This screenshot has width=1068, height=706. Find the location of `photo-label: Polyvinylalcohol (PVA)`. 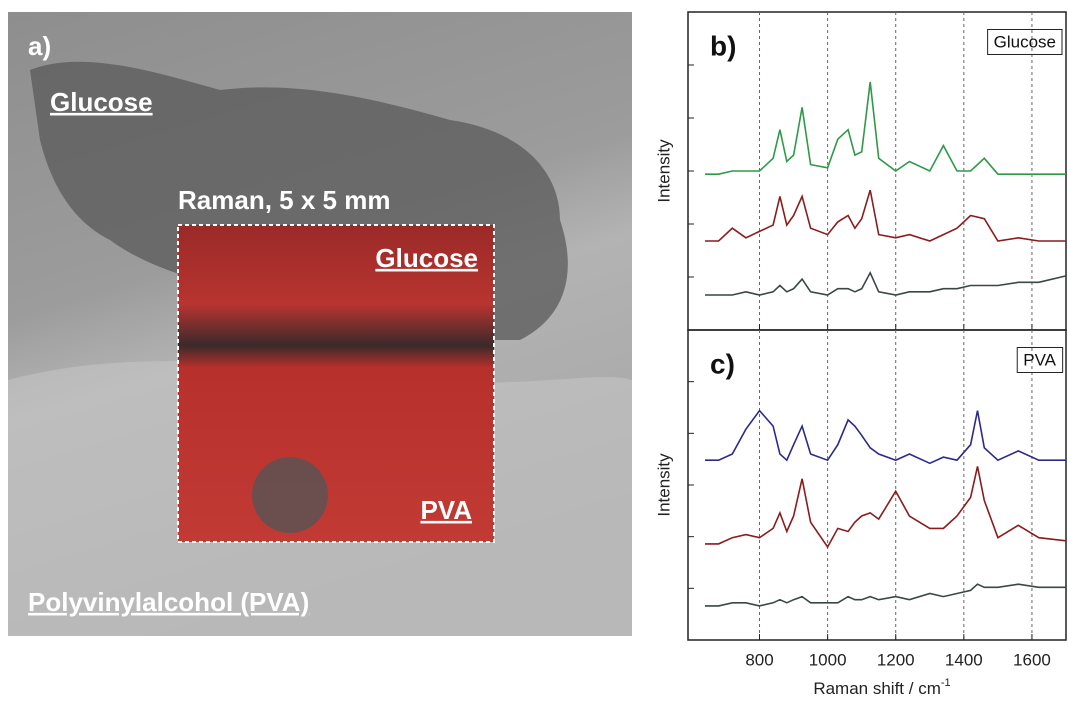

photo-label: Polyvinylalcohol (PVA) is located at coordinates (168, 602).